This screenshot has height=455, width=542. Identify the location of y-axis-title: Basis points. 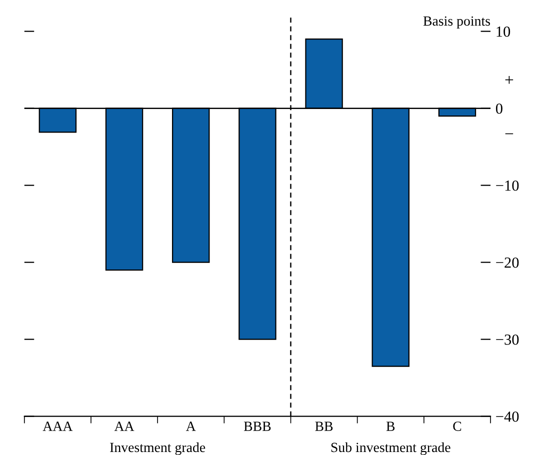
(456, 22).